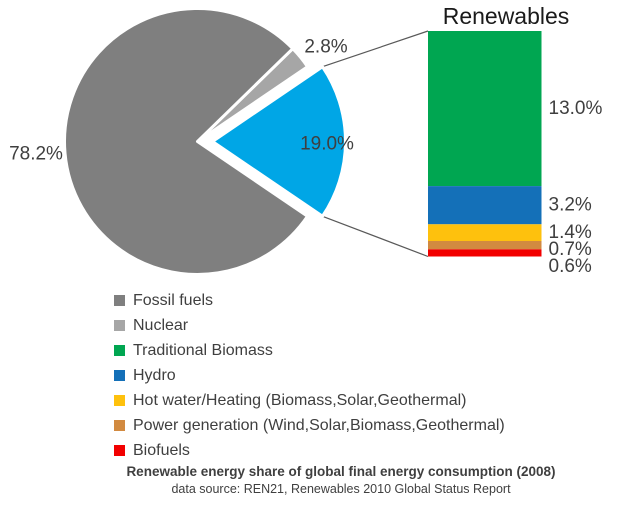  What do you see at coordinates (327, 144) in the screenshot?
I see `pie-label-renewables: 19.0%` at bounding box center [327, 144].